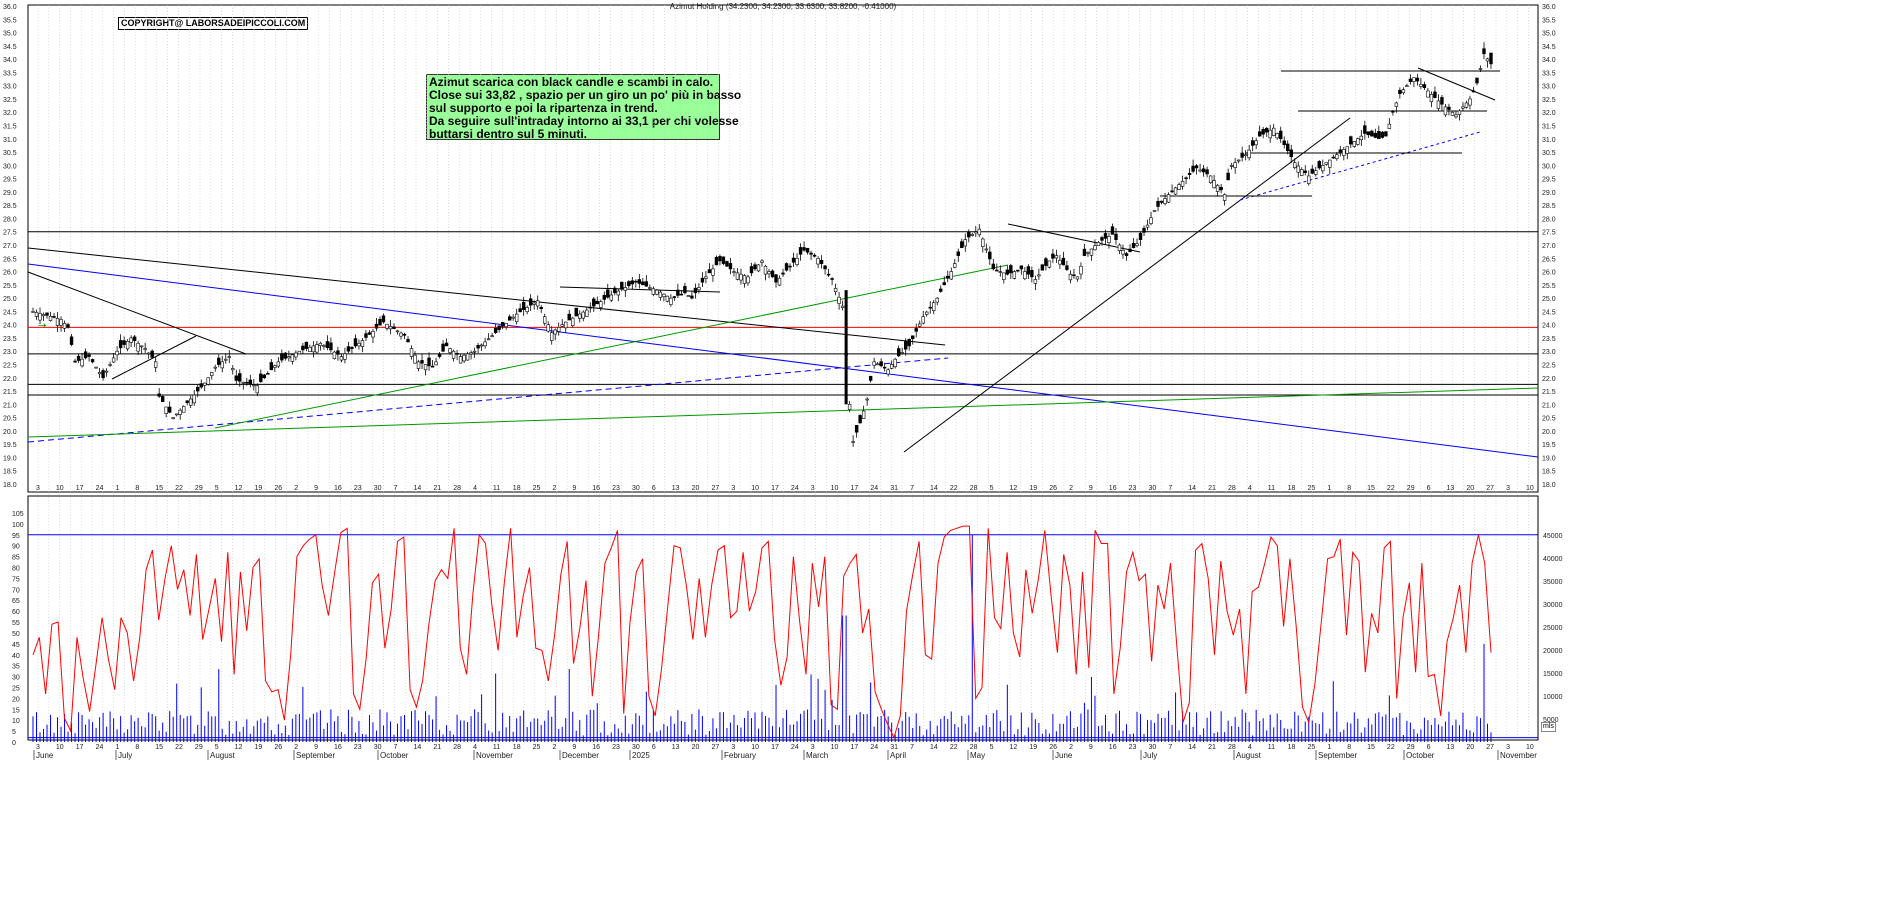 The width and height of the screenshot is (1890, 902). I want to click on x-tick-label-bottom: 23, so click(1133, 747).